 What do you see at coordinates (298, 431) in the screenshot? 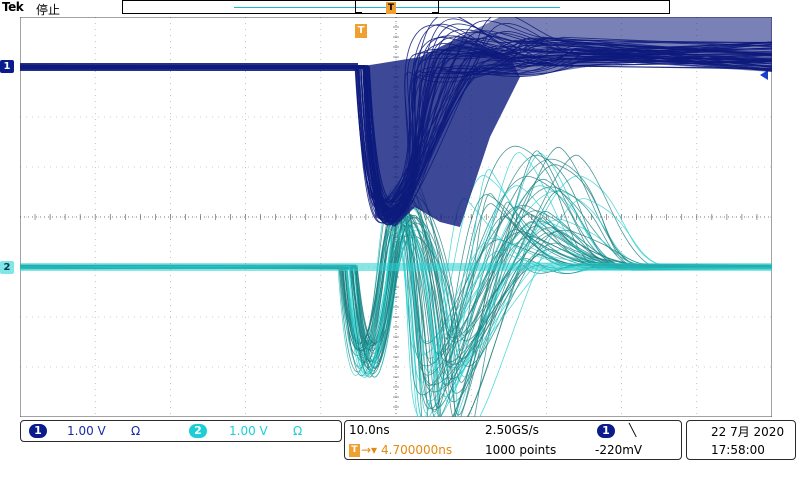
I see `ch2-coupling: Ω` at bounding box center [298, 431].